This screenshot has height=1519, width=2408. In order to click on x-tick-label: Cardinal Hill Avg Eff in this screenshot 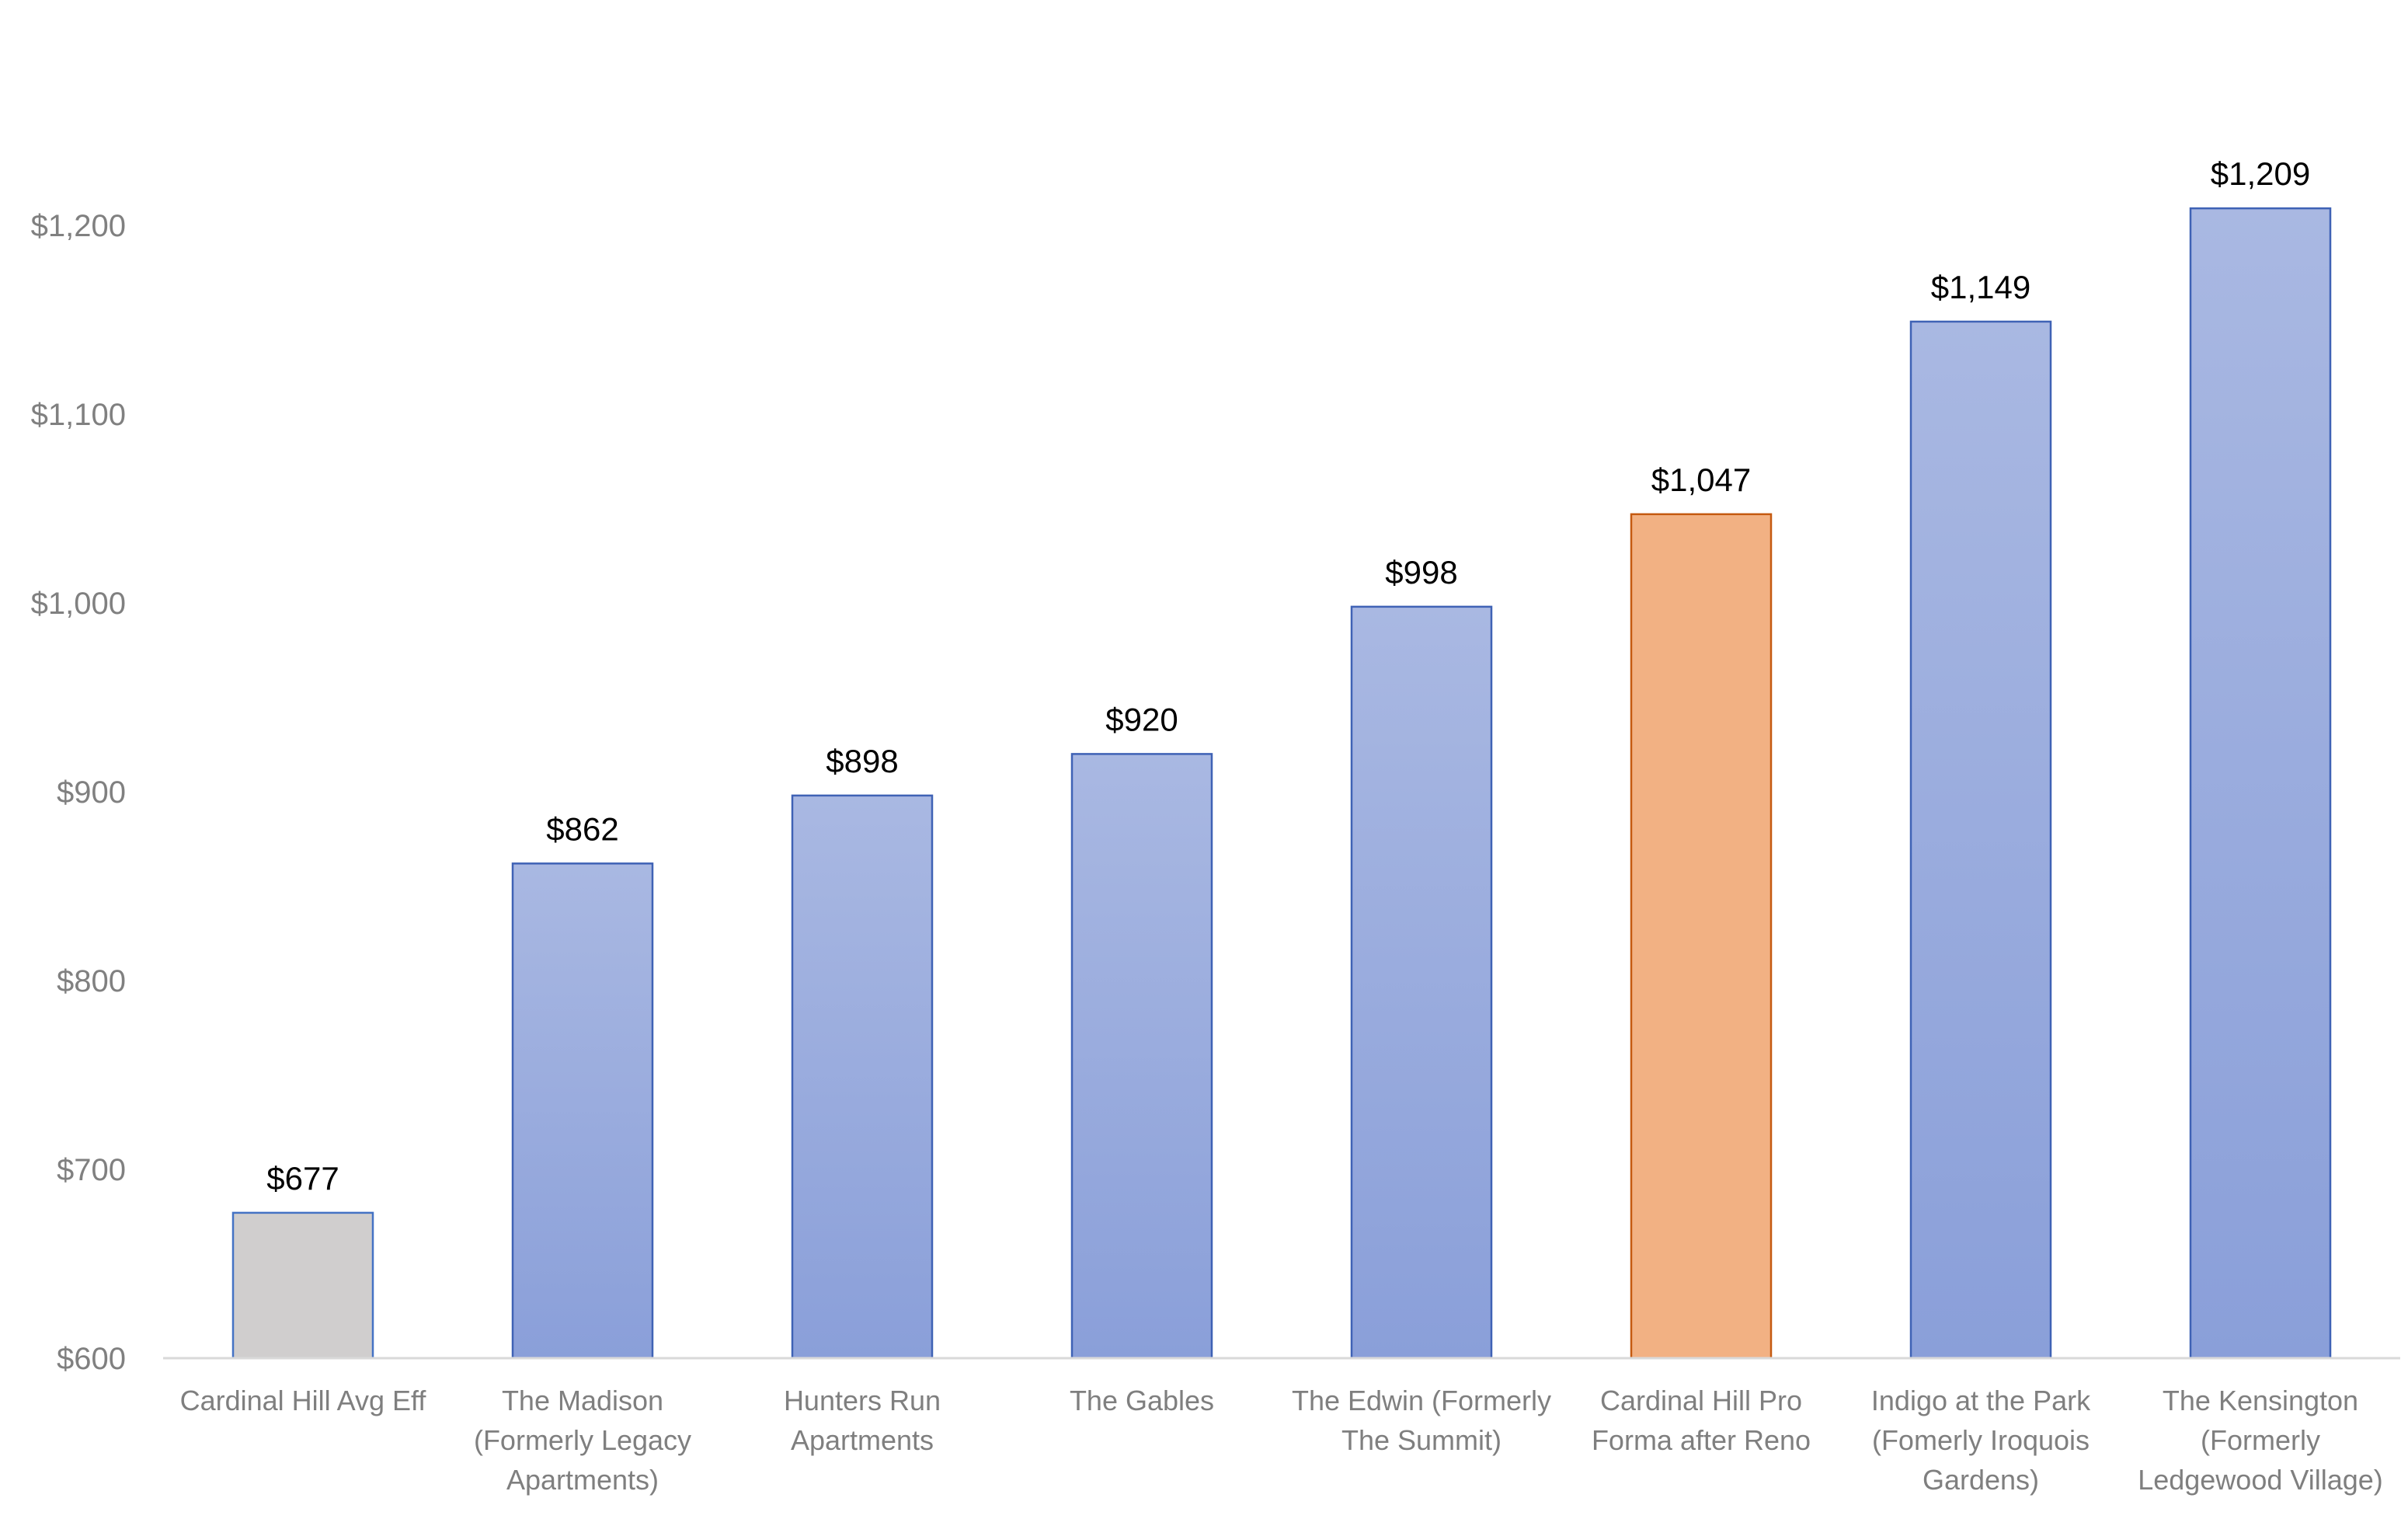, I will do `click(303, 1400)`.